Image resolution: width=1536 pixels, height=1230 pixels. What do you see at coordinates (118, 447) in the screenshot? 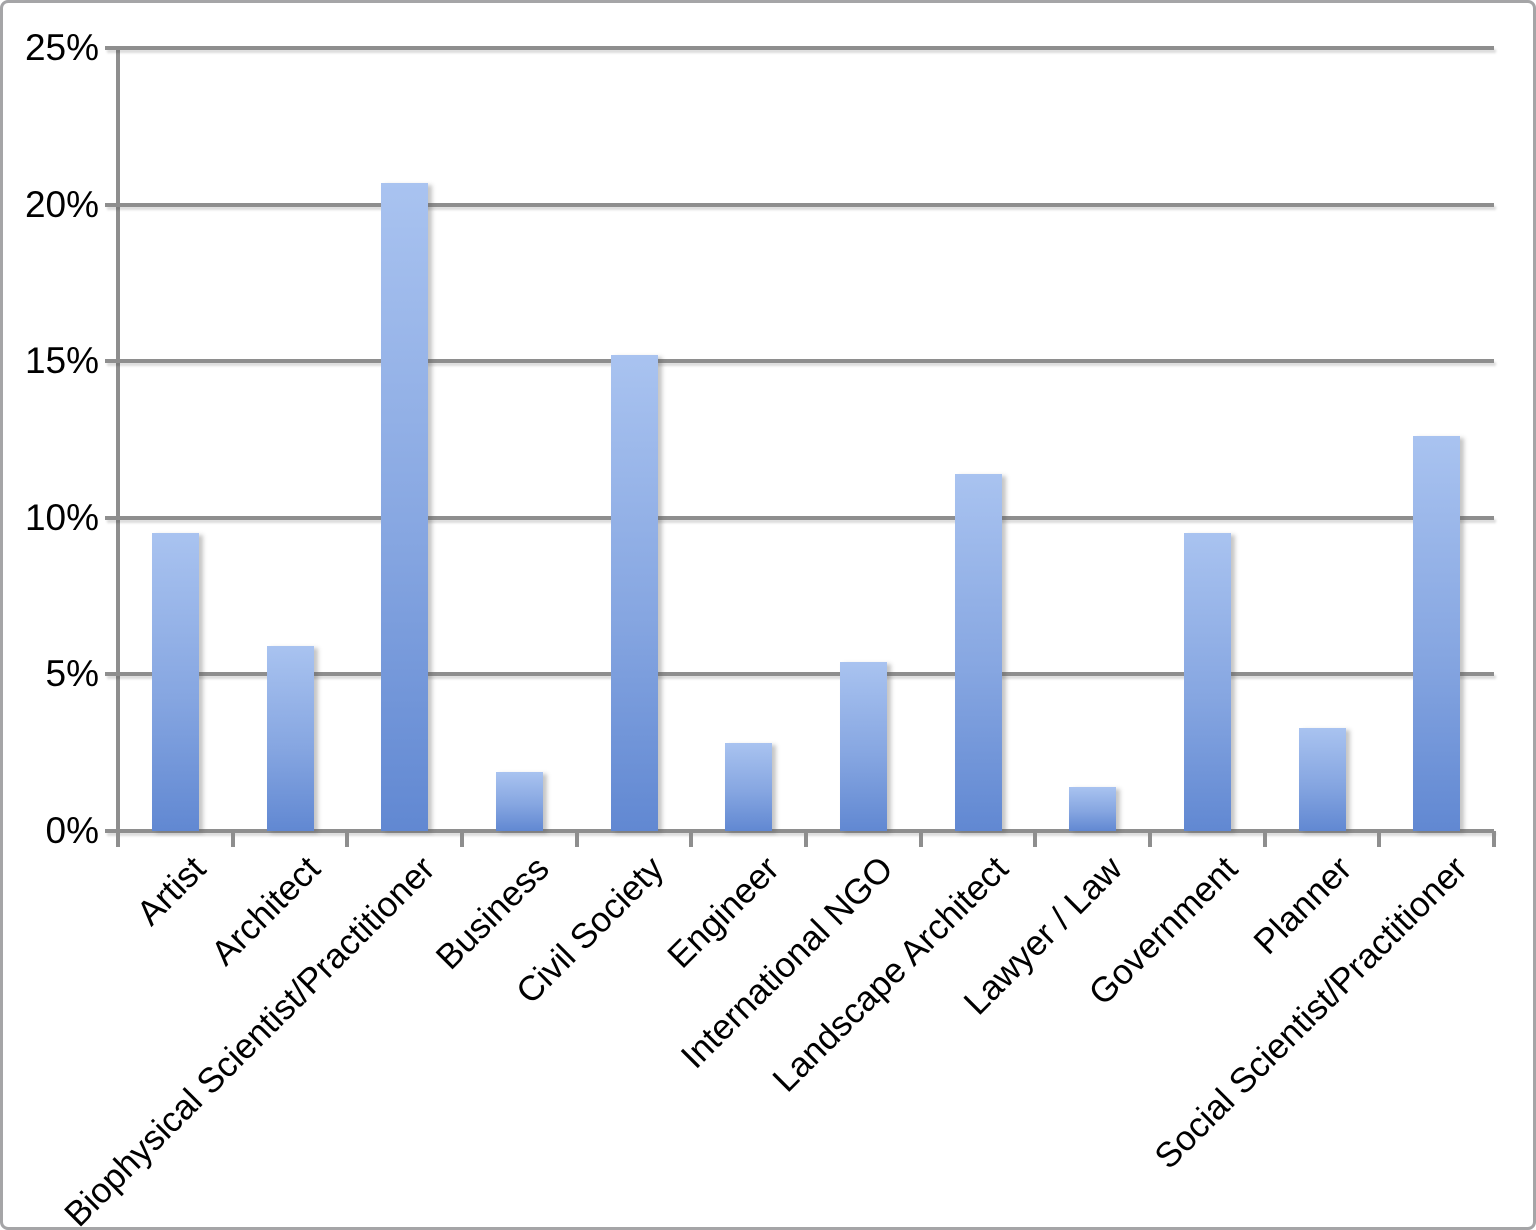
I see `y-axis-line` at bounding box center [118, 447].